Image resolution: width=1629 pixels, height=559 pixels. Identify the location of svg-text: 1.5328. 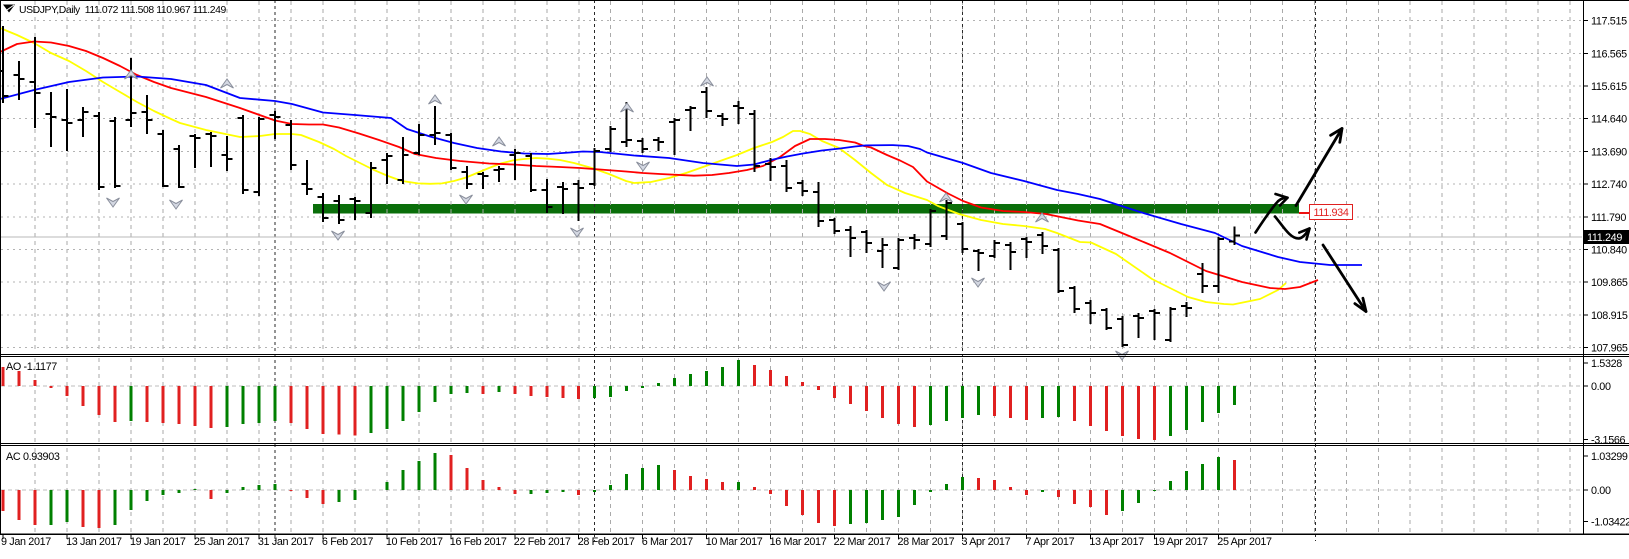
(1606, 364).